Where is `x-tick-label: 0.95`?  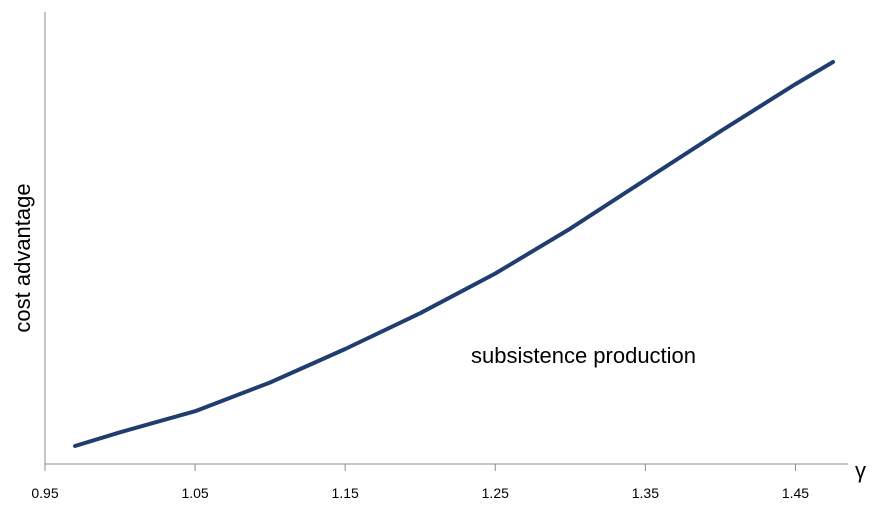
x-tick-label: 0.95 is located at coordinates (44, 493).